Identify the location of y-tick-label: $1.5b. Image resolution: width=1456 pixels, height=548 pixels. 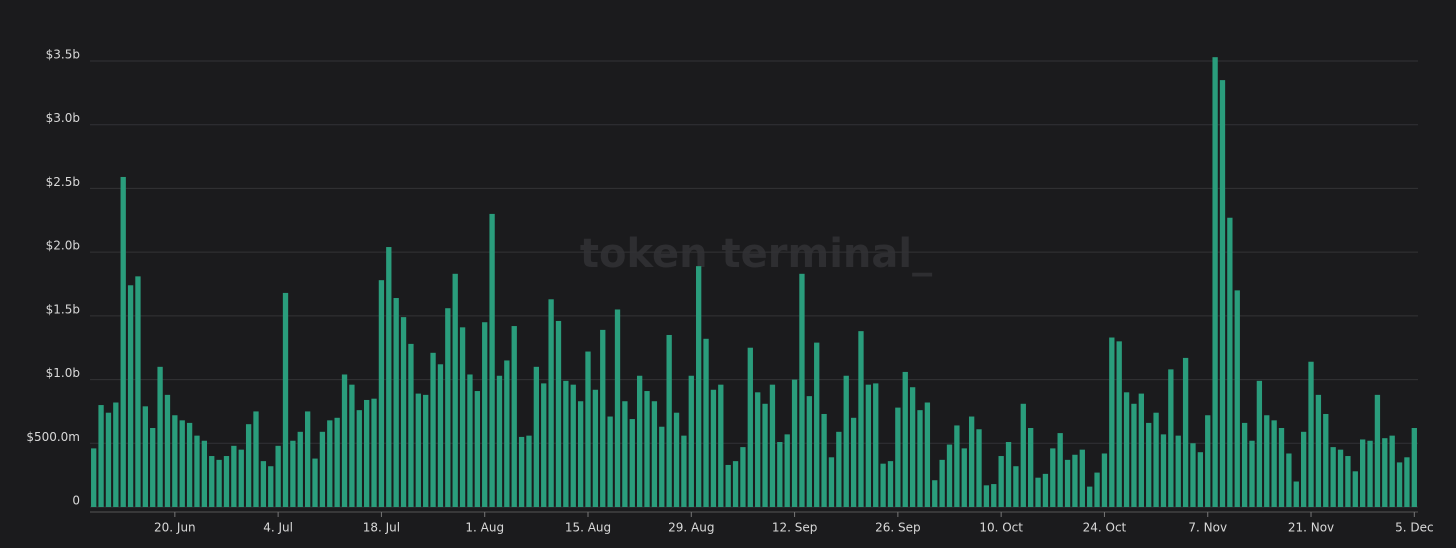
(63, 309).